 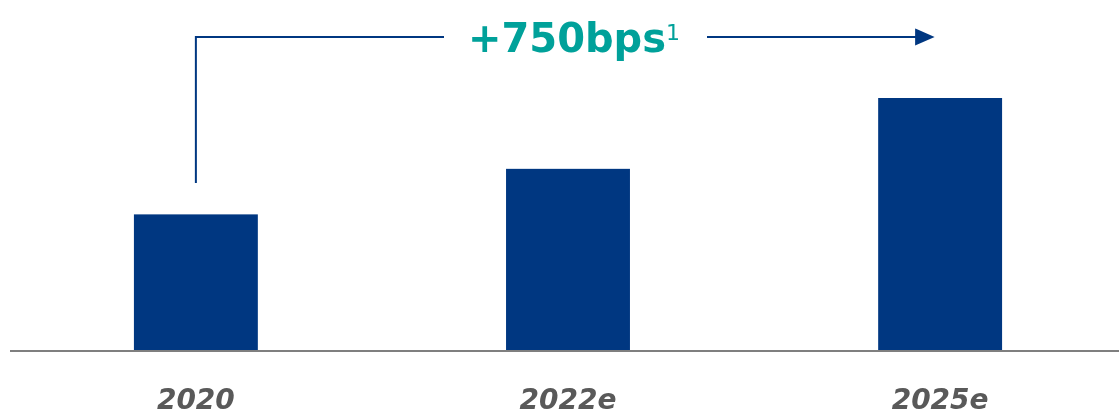 I want to click on x-tick-label: 2022e, so click(x=568, y=397).